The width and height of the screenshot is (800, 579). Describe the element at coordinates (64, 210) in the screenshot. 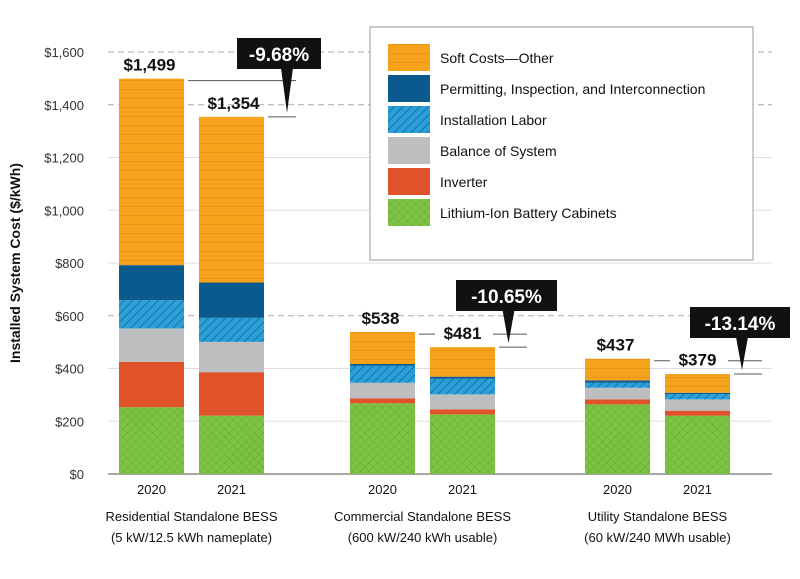

I see `y-tick-label: $1,000` at that location.